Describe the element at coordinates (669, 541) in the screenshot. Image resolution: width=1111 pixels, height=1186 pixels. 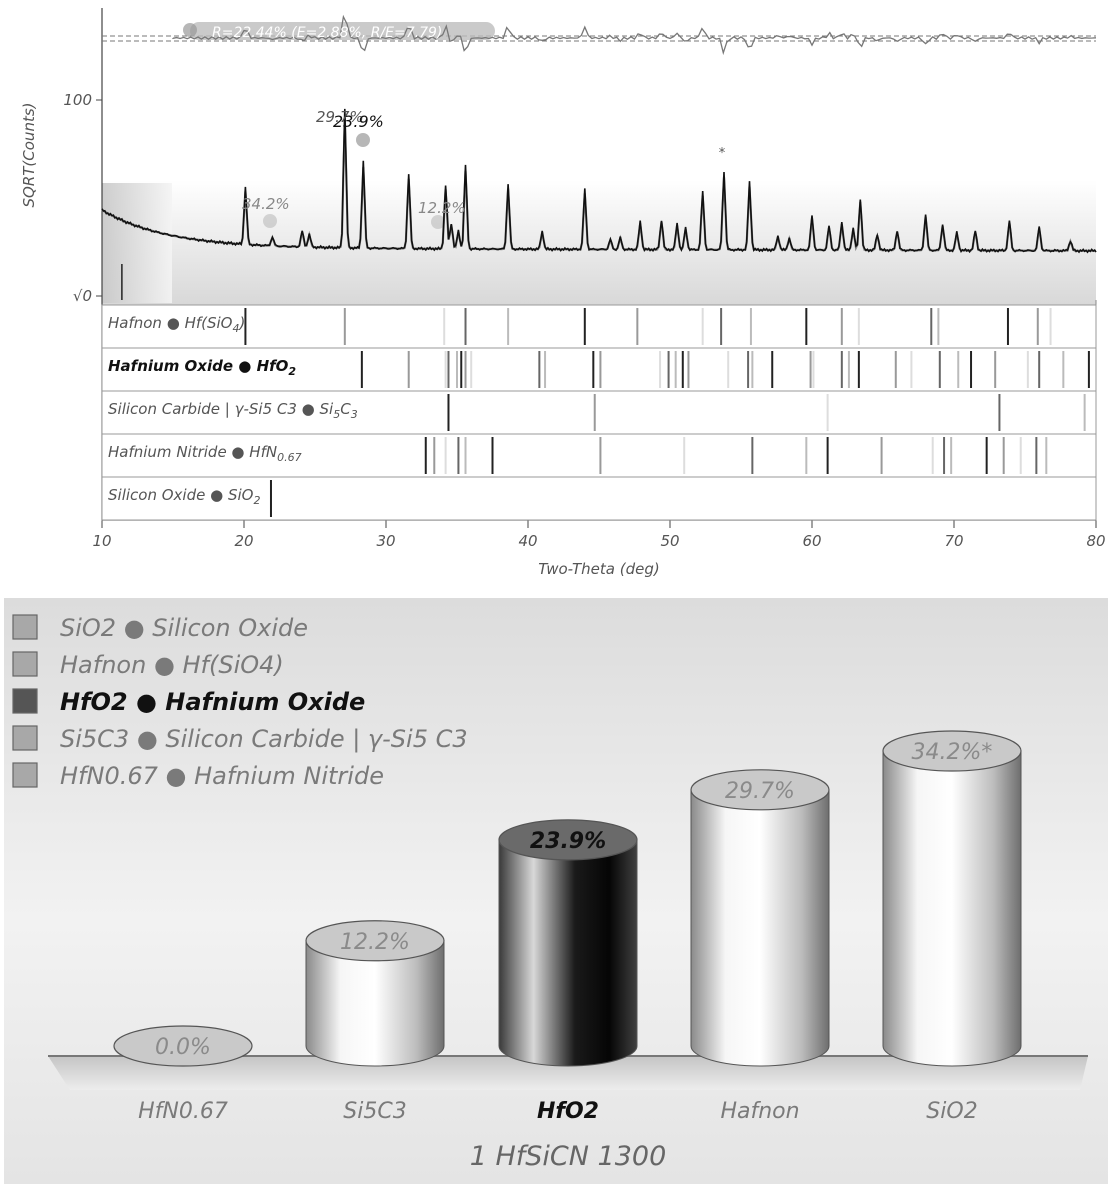
I see `x-tick-label: 50` at that location.